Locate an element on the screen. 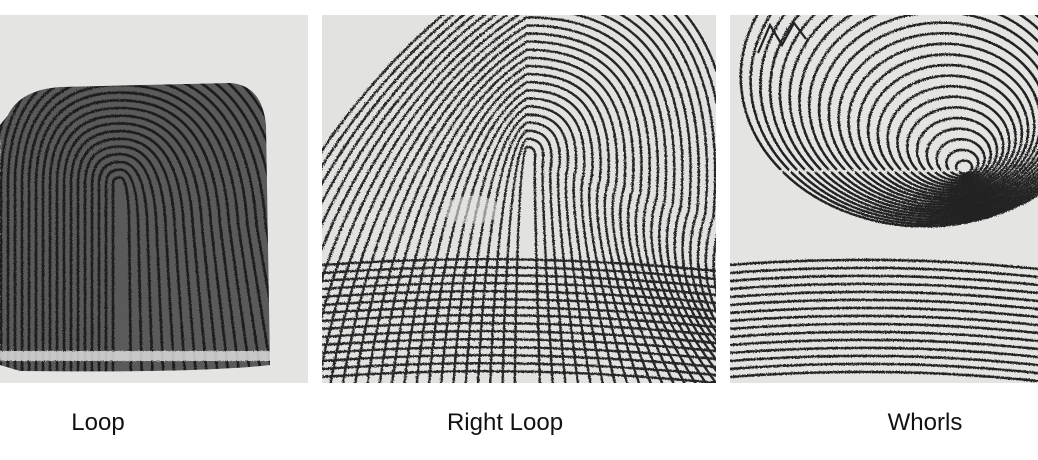 This screenshot has width=1038, height=460. loop-caption: Loop is located at coordinates (98, 423).